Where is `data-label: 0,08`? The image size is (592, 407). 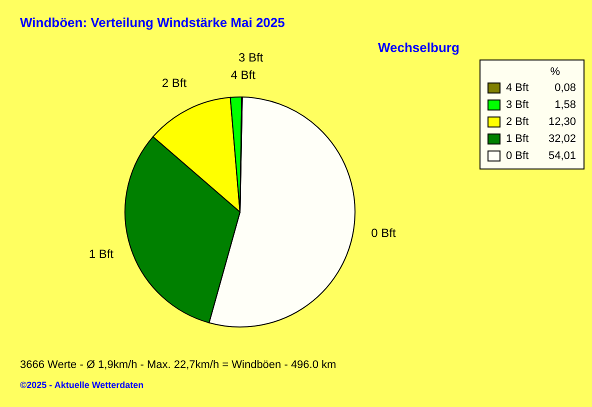 data-label: 0,08 is located at coordinates (565, 88).